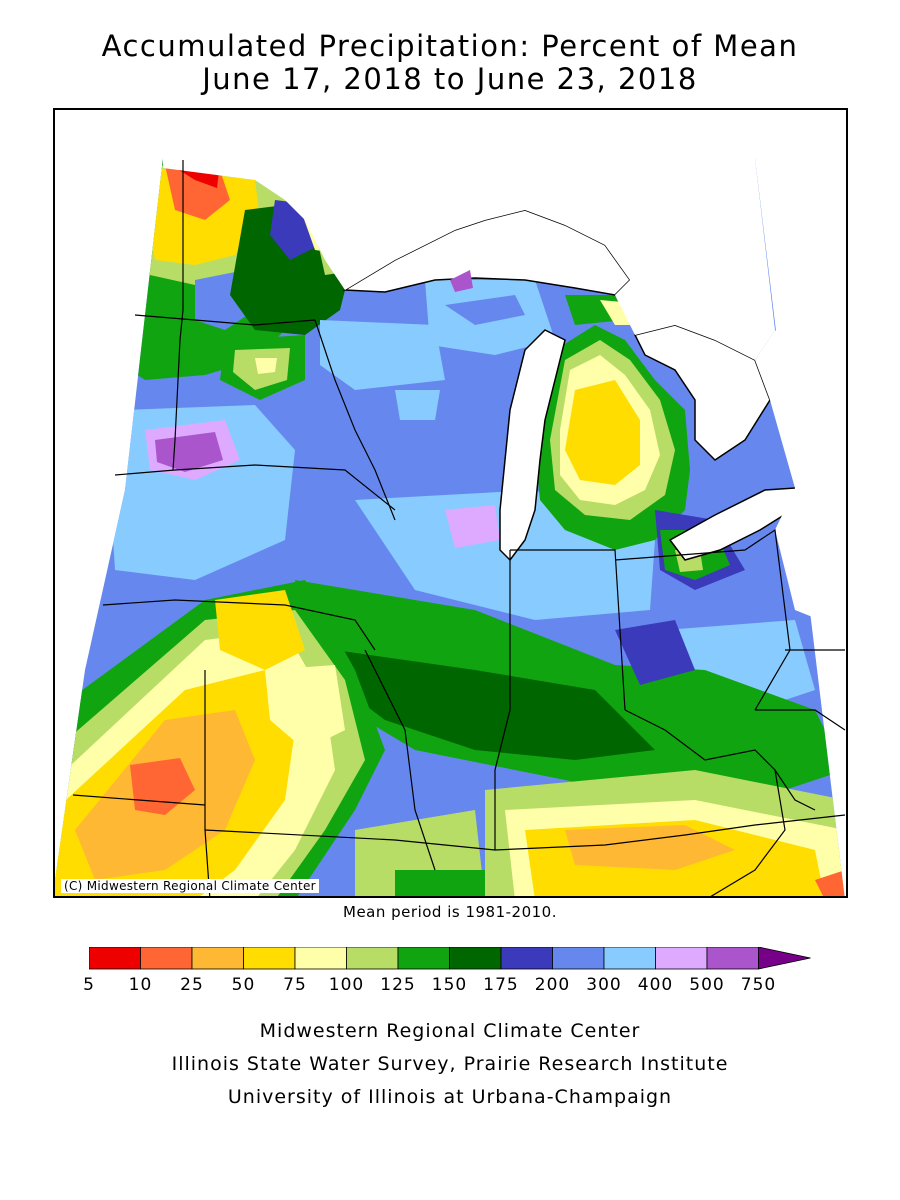 This screenshot has width=900, height=1200. Describe the element at coordinates (758, 985) in the screenshot. I see `legend-tick-label: 750` at that location.